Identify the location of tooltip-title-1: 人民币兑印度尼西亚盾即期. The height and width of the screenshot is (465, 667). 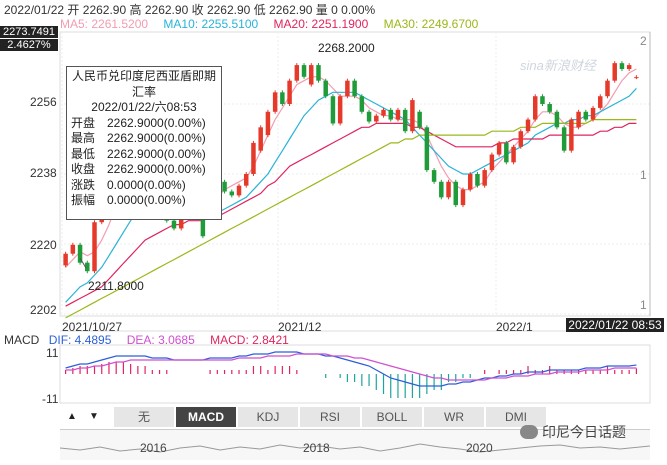
(143, 76).